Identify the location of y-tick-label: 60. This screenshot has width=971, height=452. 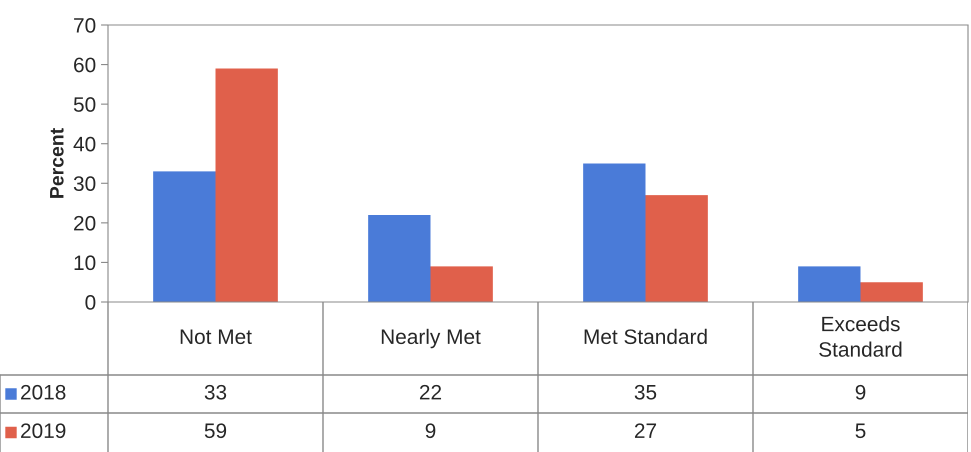
(85, 65).